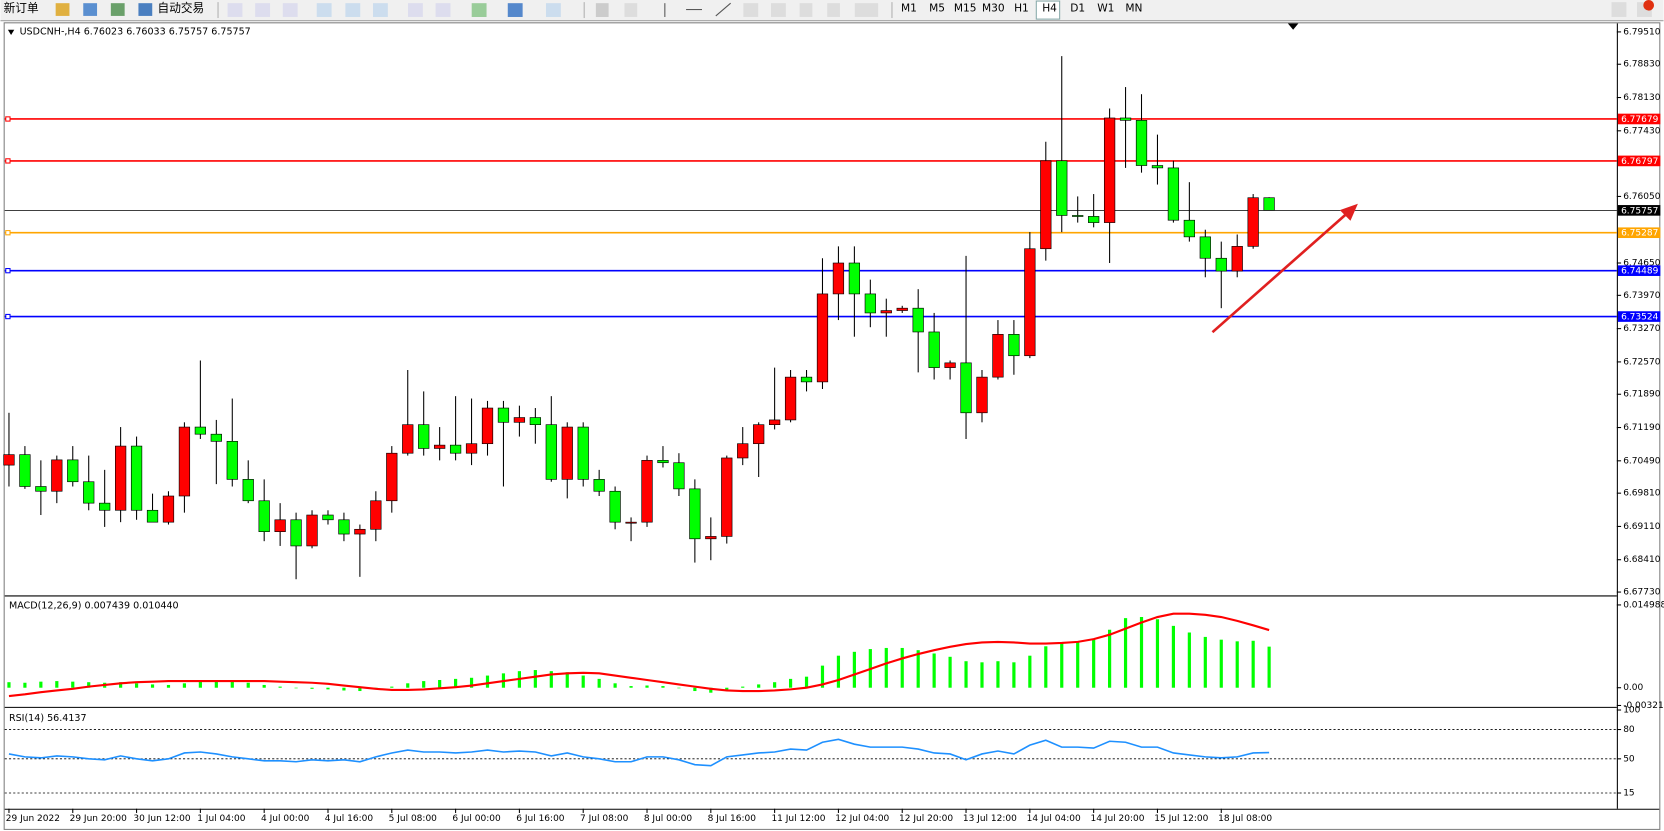 The height and width of the screenshot is (831, 1664). What do you see at coordinates (145, 9) in the screenshot?
I see `autotrade-icon` at bounding box center [145, 9].